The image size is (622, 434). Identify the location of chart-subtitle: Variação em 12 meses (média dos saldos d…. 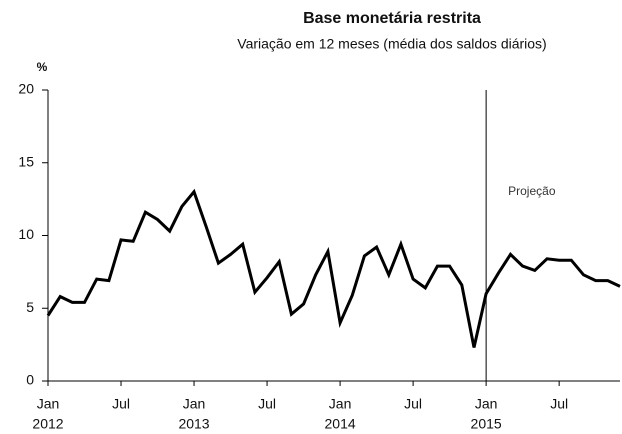
(391, 44).